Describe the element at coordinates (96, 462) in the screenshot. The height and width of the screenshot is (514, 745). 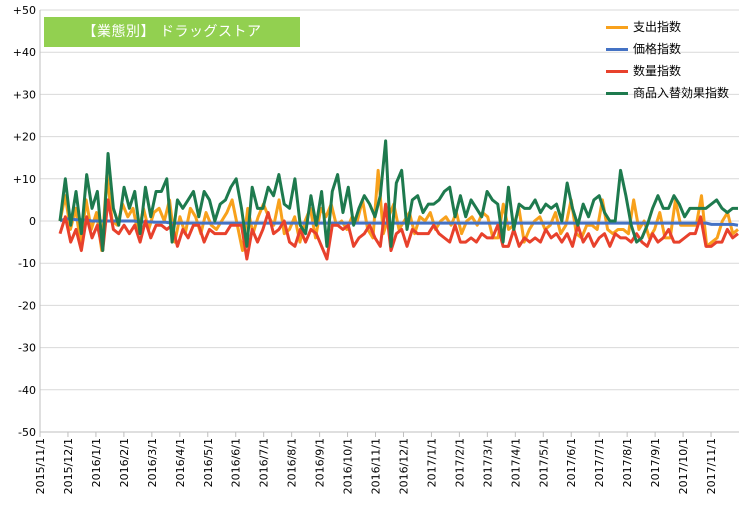
I see `x-tick-label: 2016/1/1` at that location.